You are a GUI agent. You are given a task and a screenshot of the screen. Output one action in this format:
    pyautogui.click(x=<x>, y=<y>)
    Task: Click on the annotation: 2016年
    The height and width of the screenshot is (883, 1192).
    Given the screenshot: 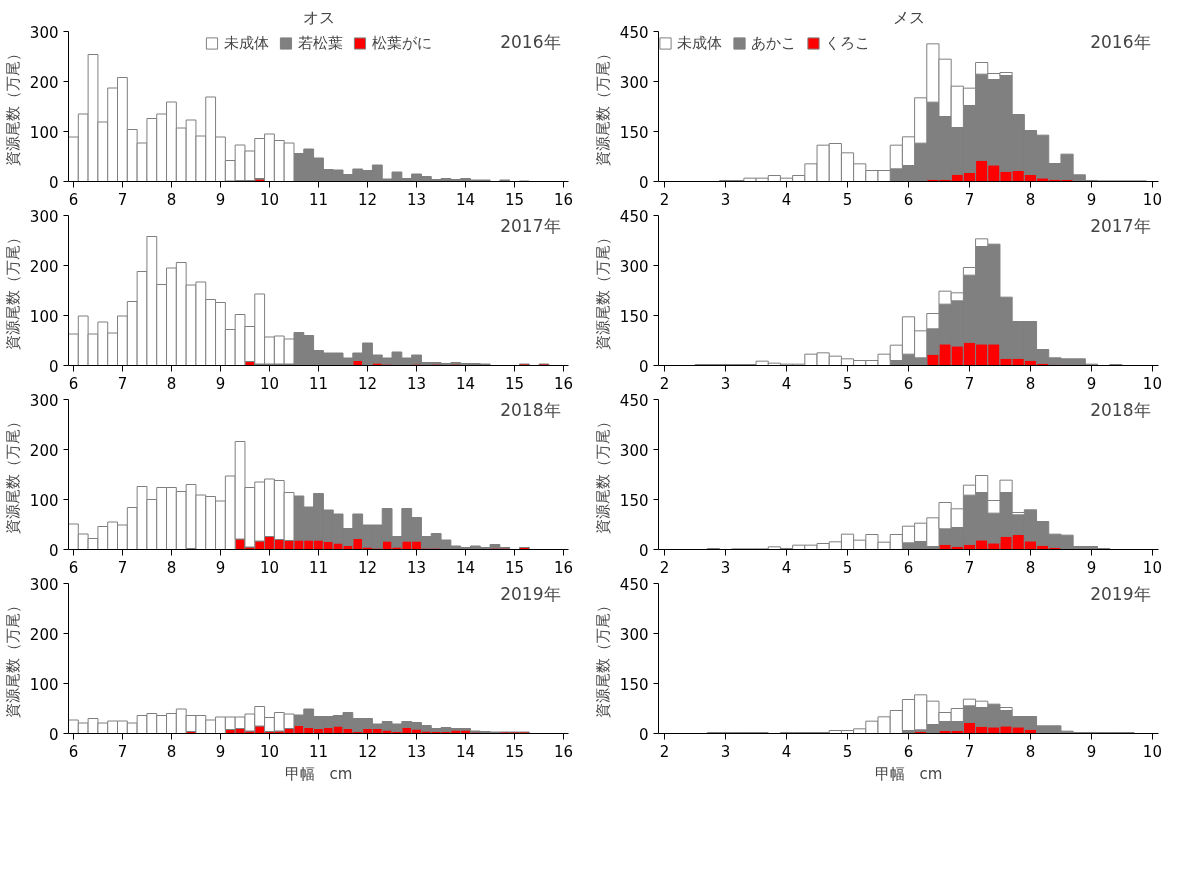 What is the action you would take?
    pyautogui.click(x=1120, y=41)
    